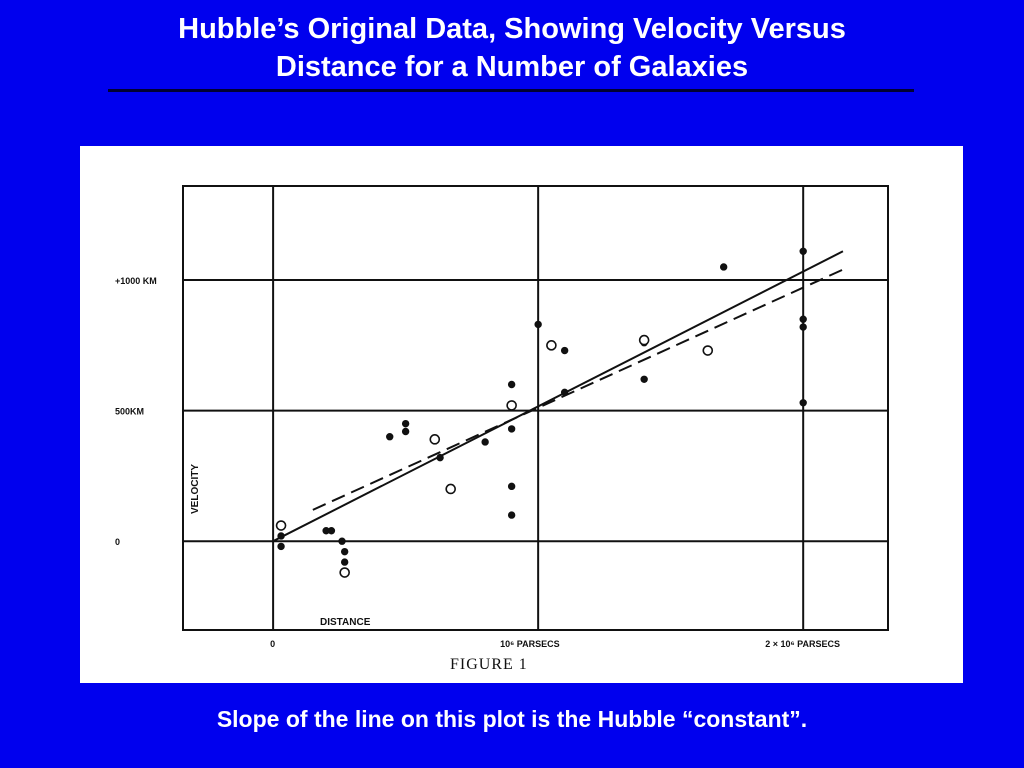 This screenshot has width=1024, height=768. I want to click on y-tick-label-0: 0, so click(117, 542).